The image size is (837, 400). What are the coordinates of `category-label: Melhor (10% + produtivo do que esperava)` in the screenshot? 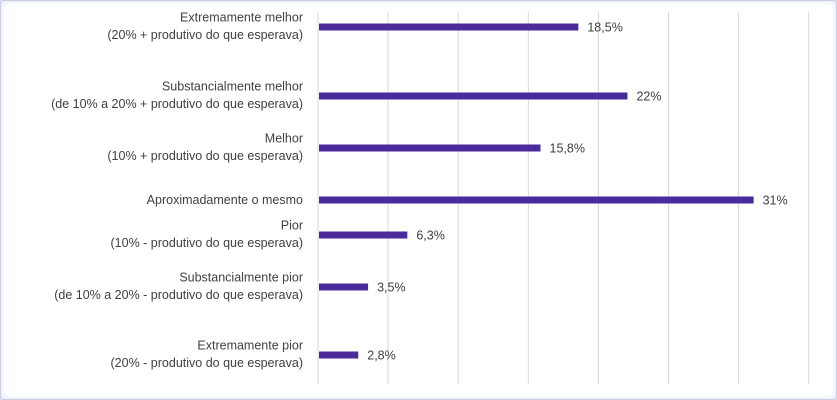 It's located at (205, 147).